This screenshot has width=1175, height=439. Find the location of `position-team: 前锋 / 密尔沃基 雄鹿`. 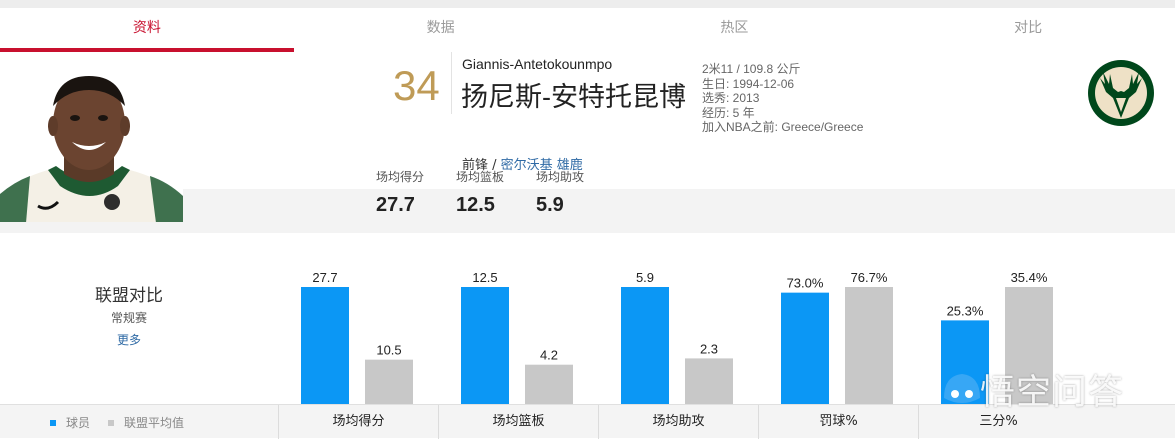

position-team: 前锋 / 密尔沃基 雄鹿 is located at coordinates (522, 163).